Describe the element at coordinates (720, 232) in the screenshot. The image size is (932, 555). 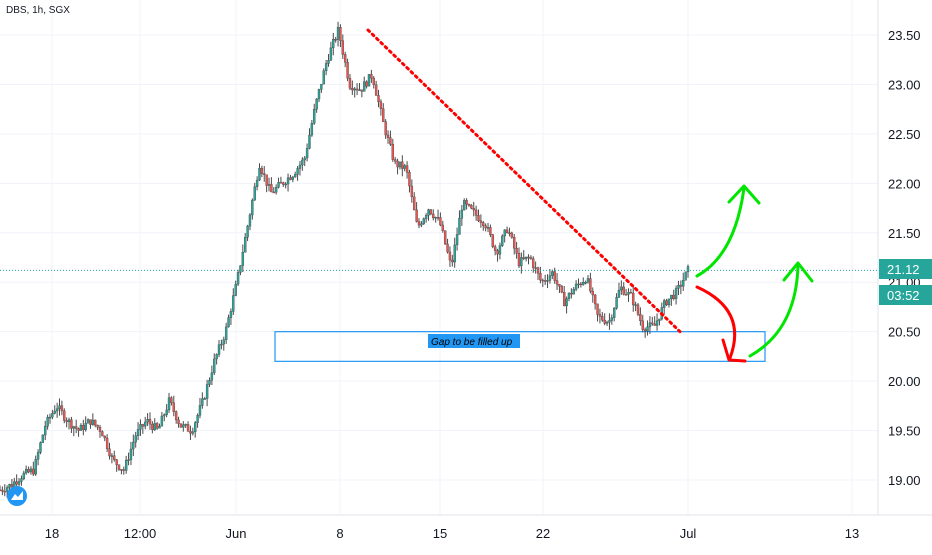
I see `green-arrow-up-icon` at that location.